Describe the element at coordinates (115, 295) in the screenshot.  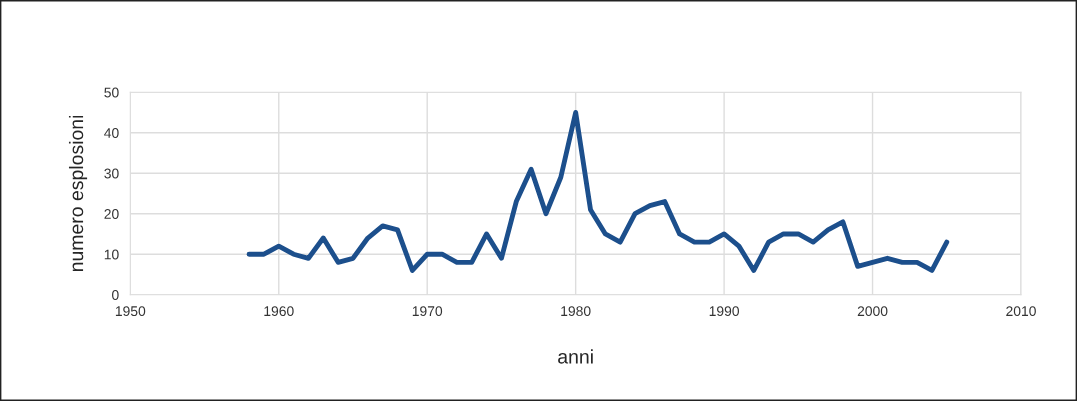
I see `y-tick-label: 0` at that location.